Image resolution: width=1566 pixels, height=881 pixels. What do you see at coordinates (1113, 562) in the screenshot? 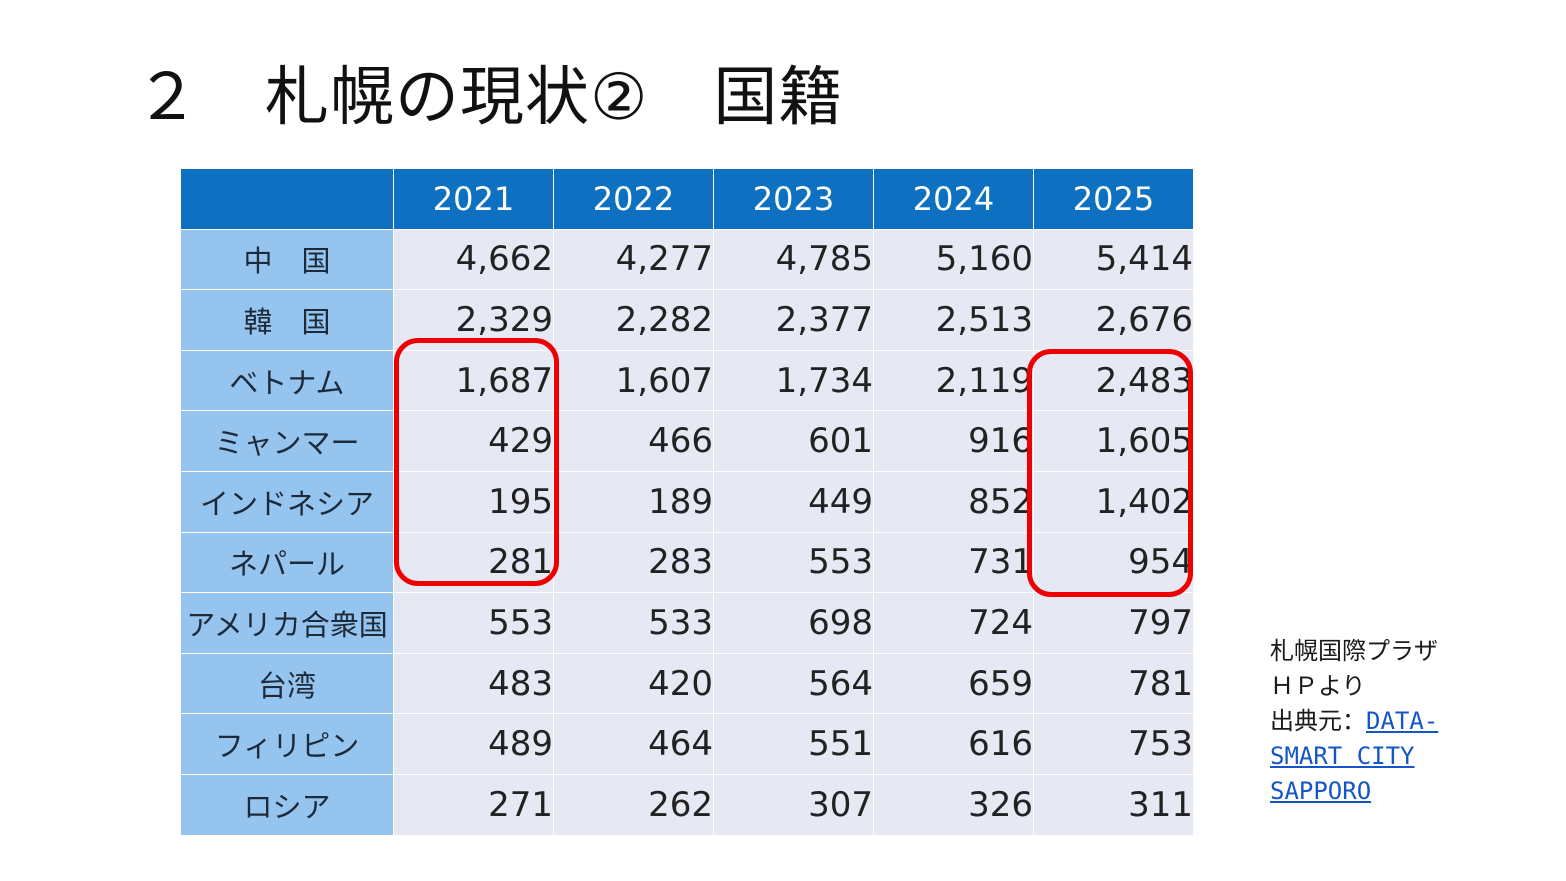
I see `count-cell-2025: 954` at bounding box center [1113, 562].